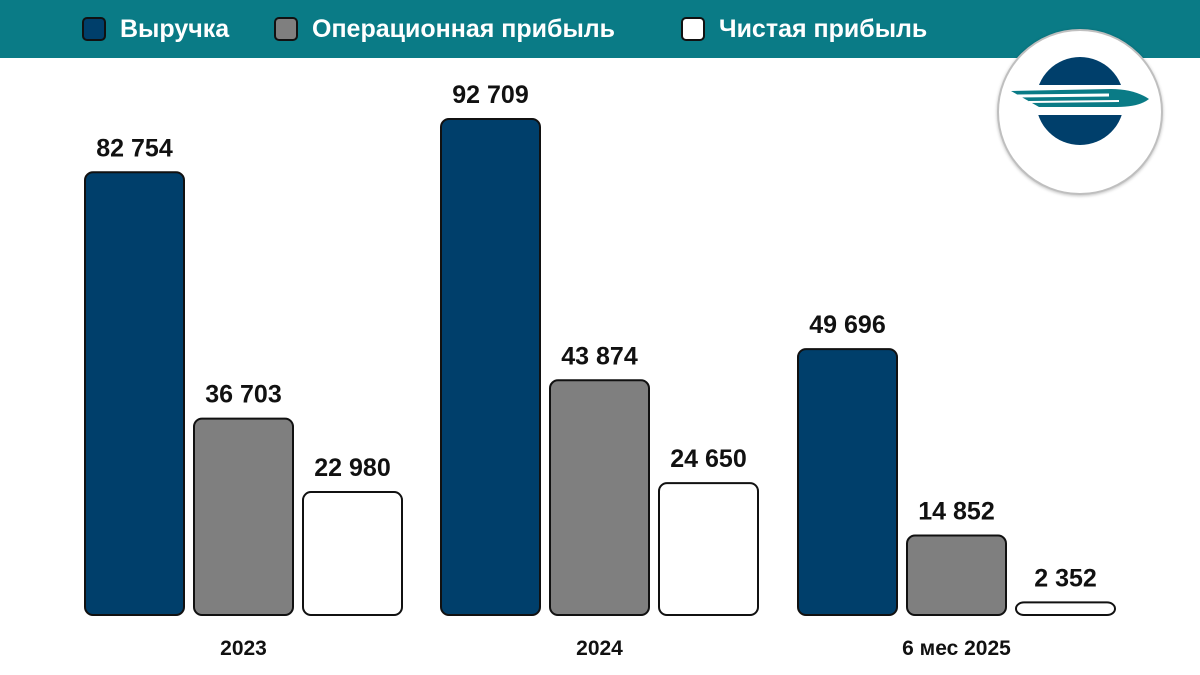 The height and width of the screenshot is (675, 1200). What do you see at coordinates (1080, 101) in the screenshot?
I see `logo-icon` at bounding box center [1080, 101].